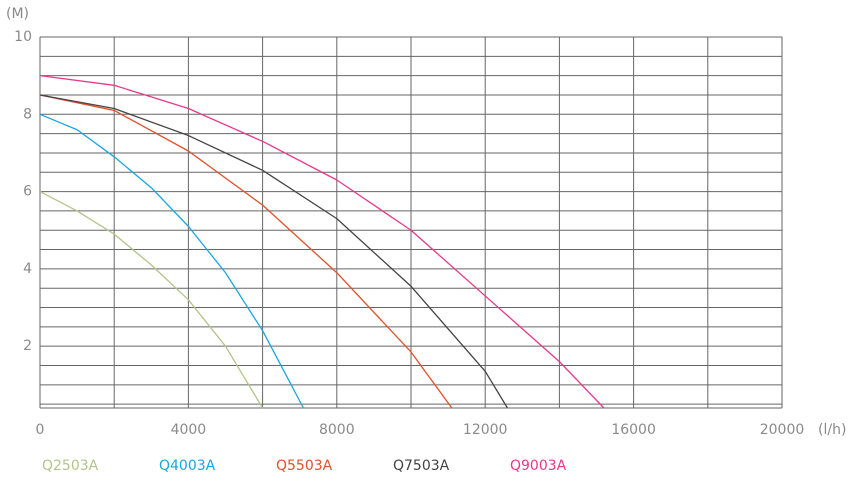 This screenshot has height=481, width=855. I want to click on series-line, so click(151, 300).